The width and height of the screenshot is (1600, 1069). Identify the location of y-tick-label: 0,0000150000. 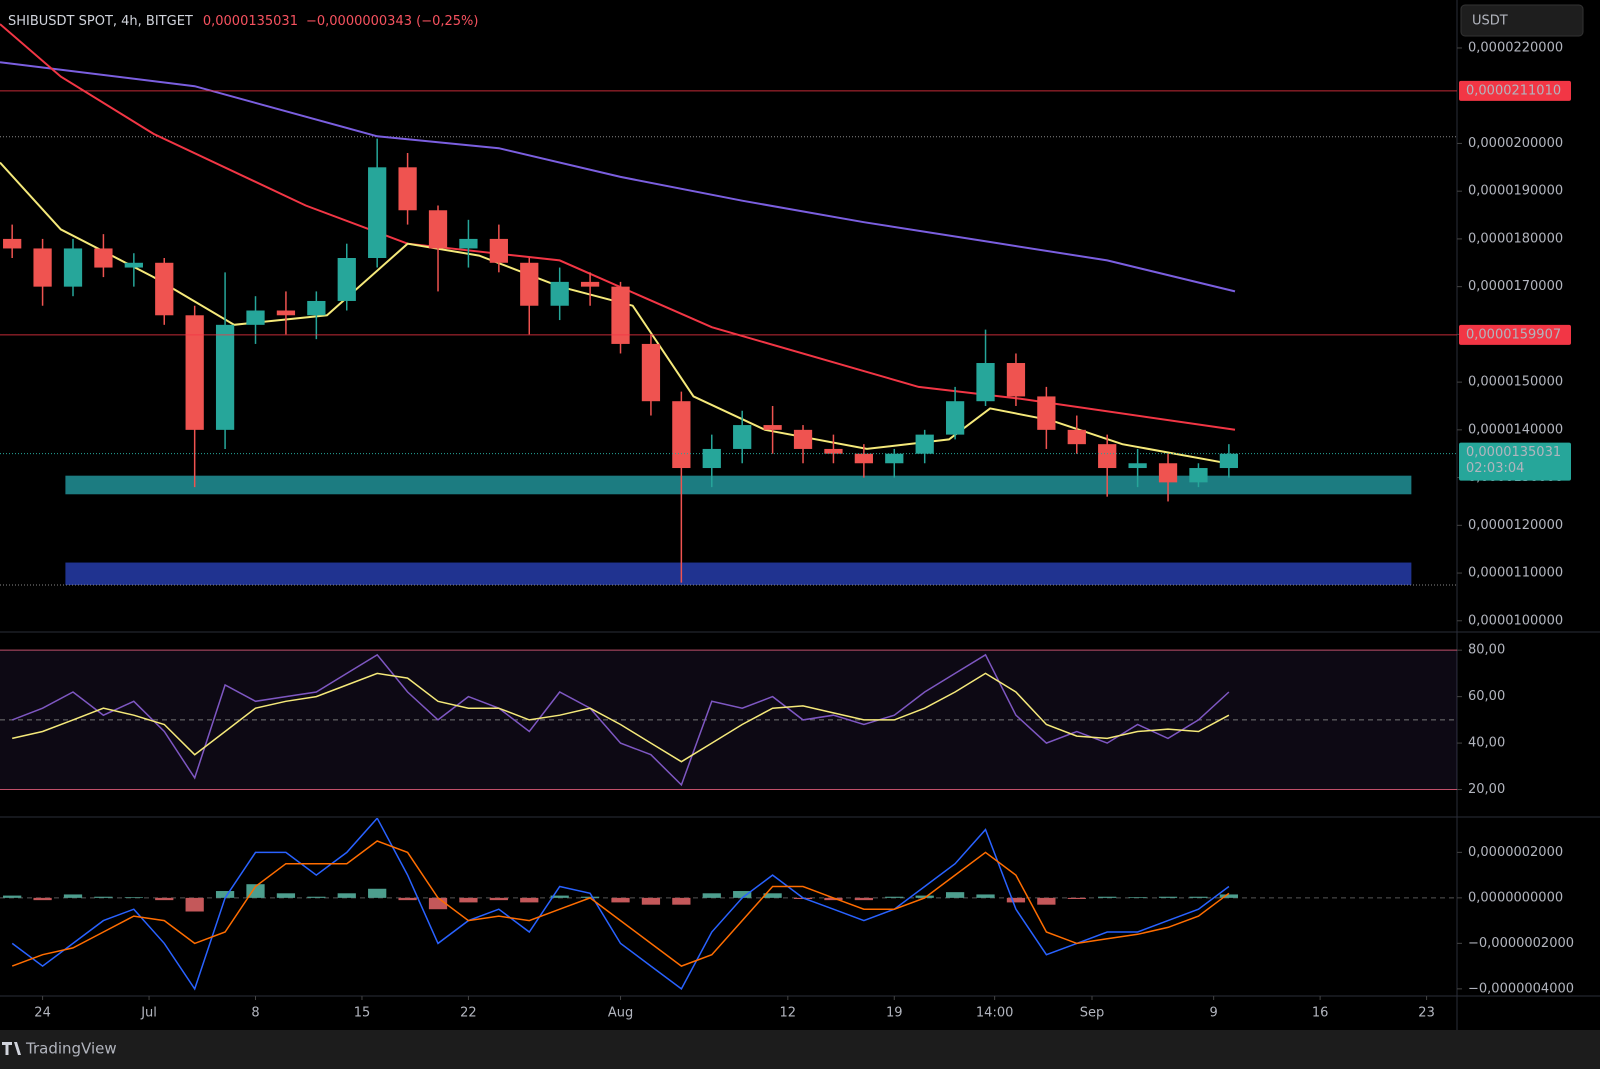
(1515, 382).